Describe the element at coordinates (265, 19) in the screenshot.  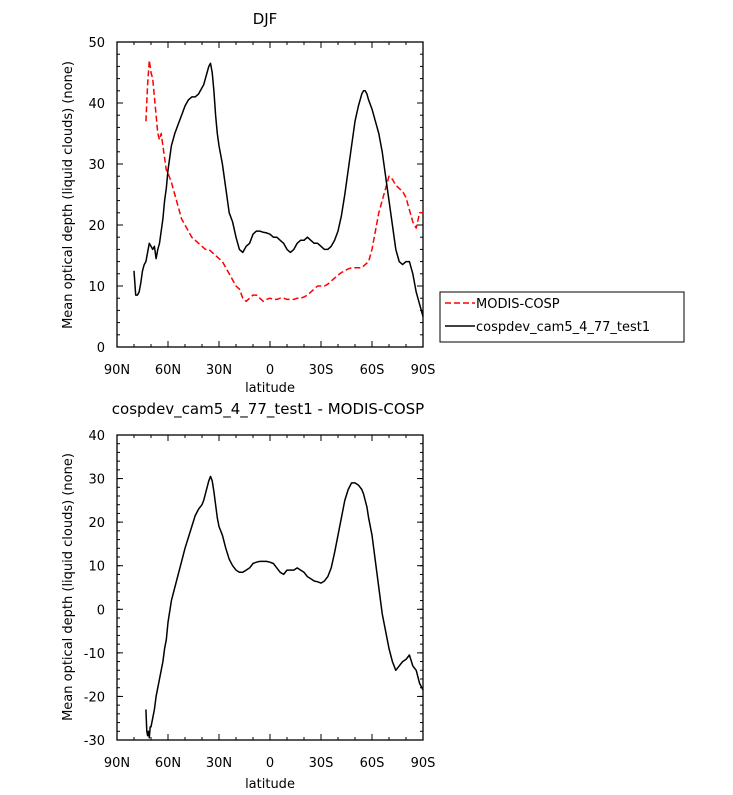
I see `top-chart-title: DJF` at that location.